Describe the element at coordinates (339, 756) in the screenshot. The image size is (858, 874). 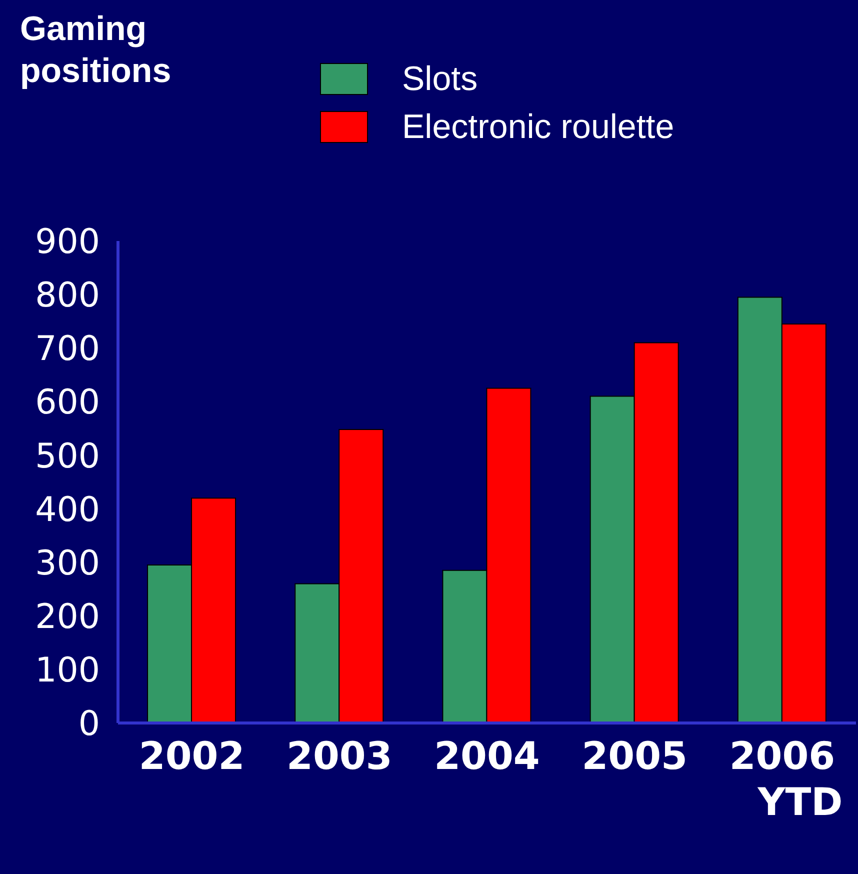
I see `x-tick-label: 2003` at that location.